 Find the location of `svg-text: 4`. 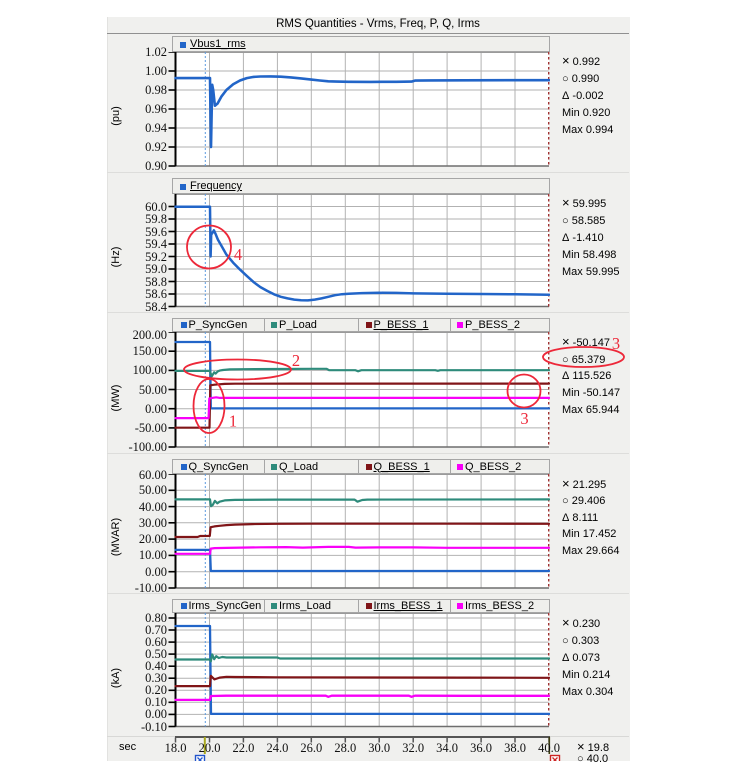

svg-text: 4 is located at coordinates (238, 254).